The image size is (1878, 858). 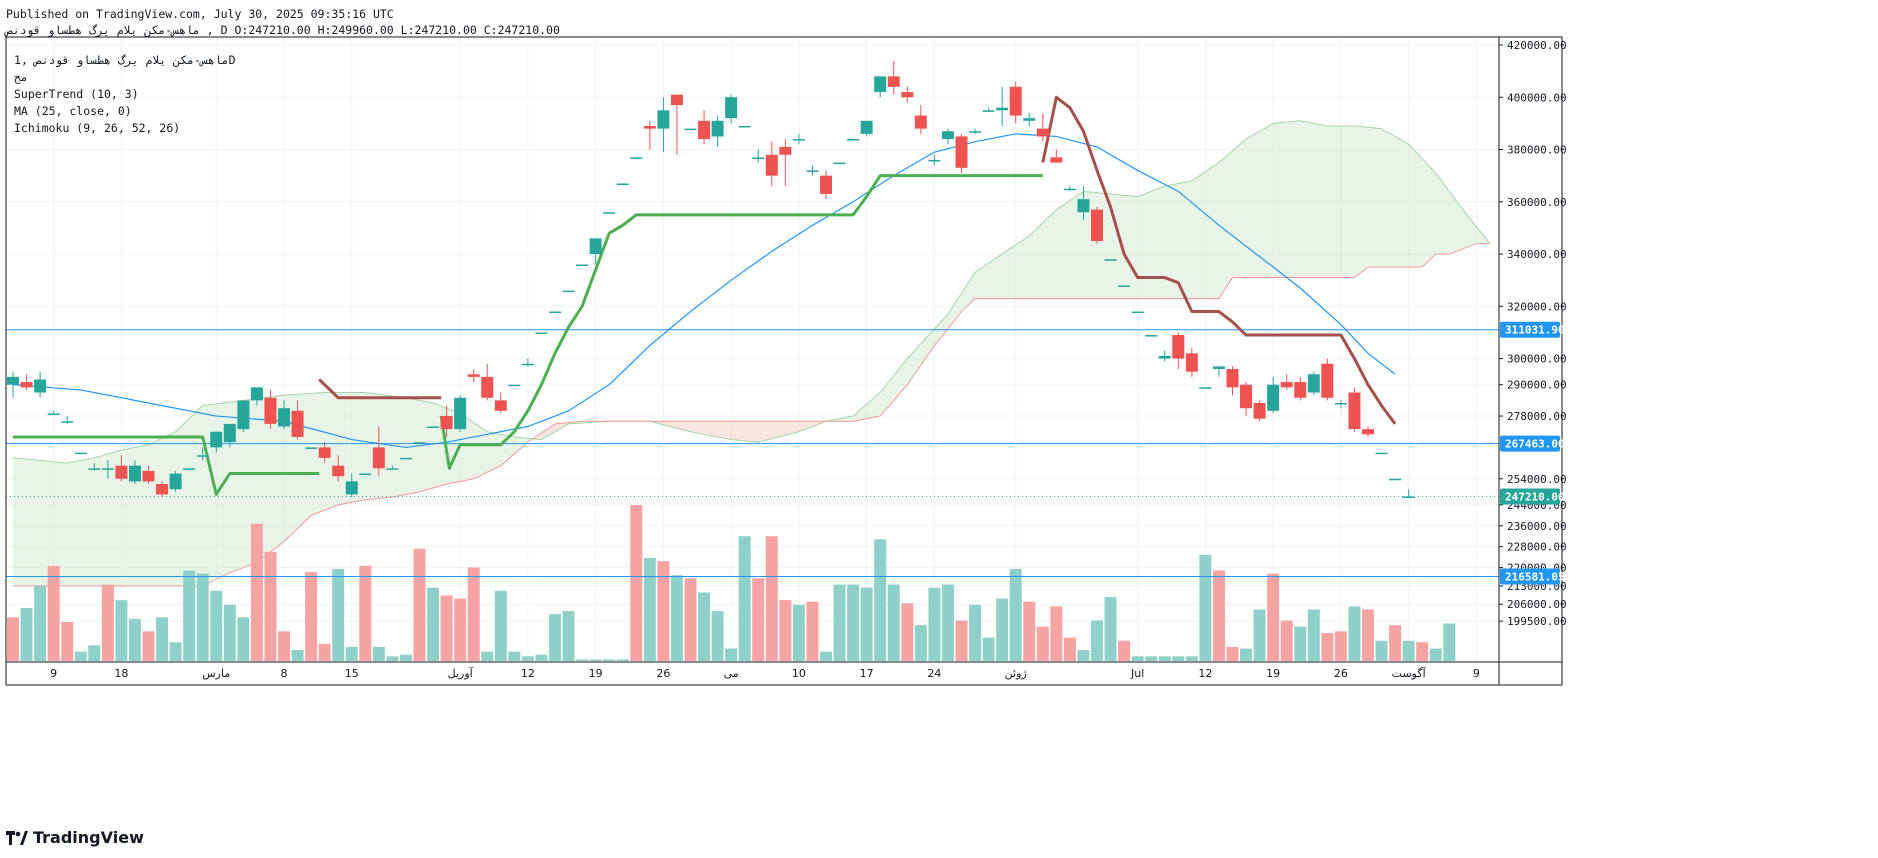 I want to click on time-tick-label: 26, so click(x=663, y=673).